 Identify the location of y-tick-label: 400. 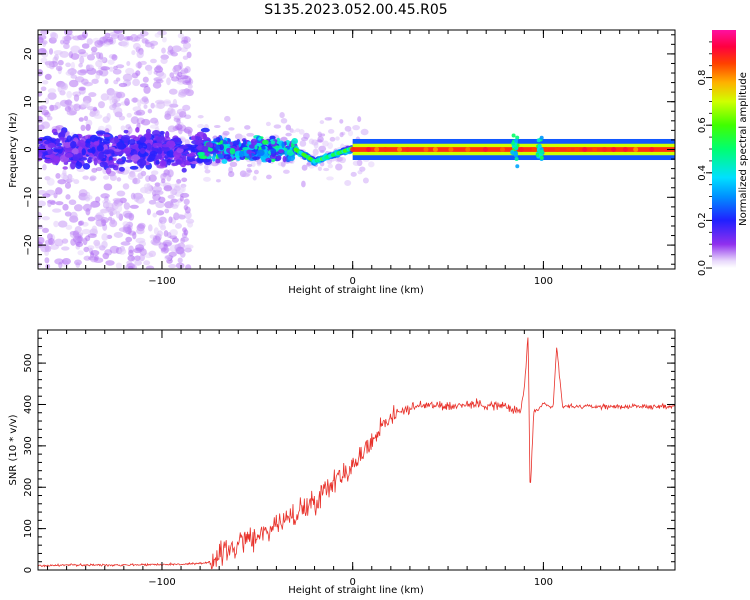
(28, 404).